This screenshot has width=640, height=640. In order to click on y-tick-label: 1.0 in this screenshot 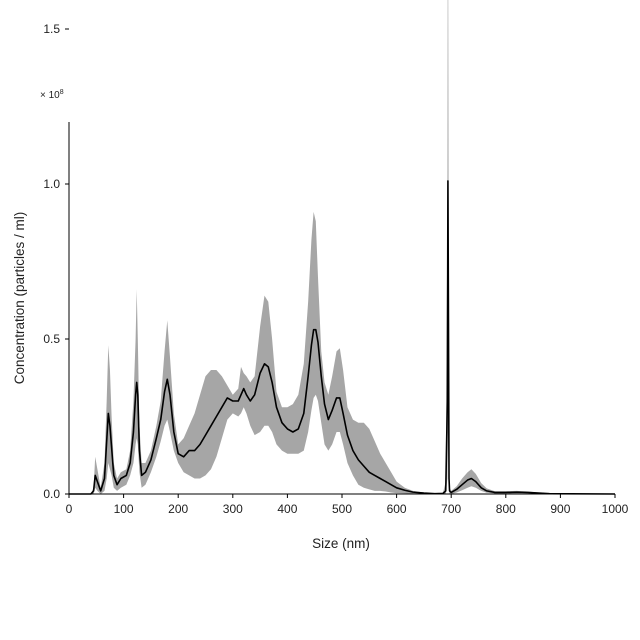, I will do `click(51, 184)`.